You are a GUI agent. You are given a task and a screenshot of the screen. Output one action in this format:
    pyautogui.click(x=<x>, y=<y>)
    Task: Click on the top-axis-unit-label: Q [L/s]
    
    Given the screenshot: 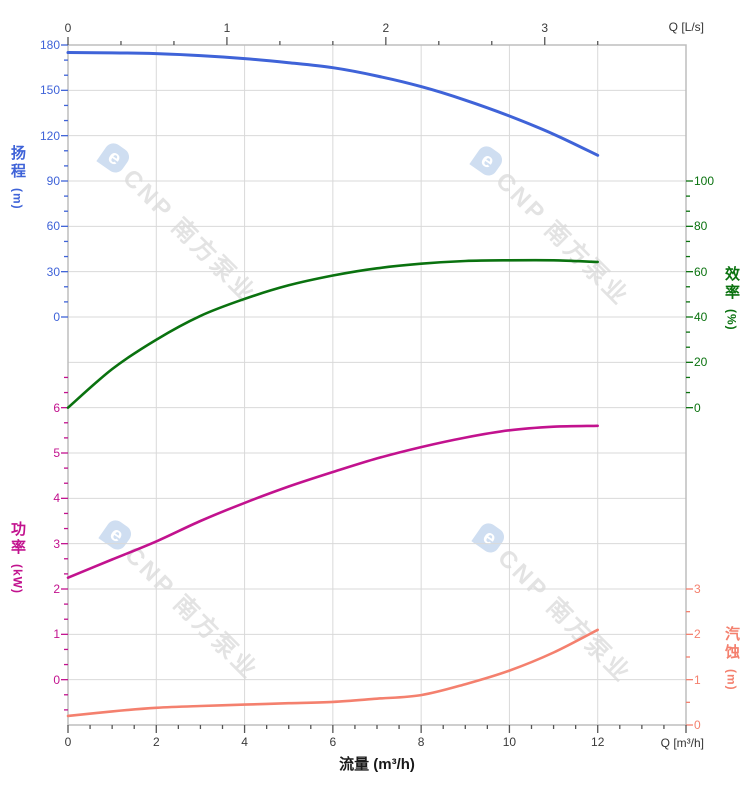 What is the action you would take?
    pyautogui.click(x=686, y=27)
    